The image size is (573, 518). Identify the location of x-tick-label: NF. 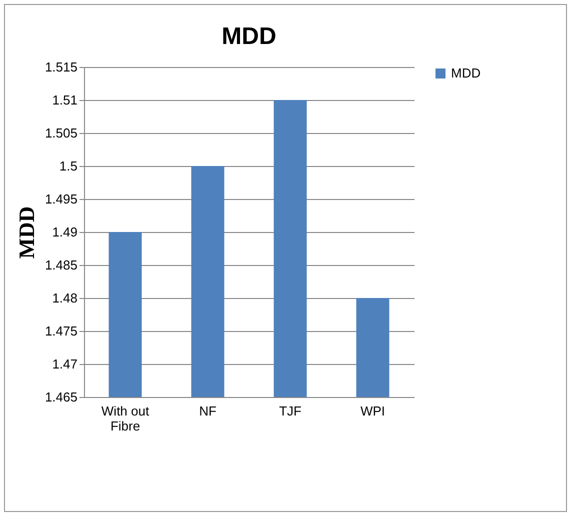
(207, 411).